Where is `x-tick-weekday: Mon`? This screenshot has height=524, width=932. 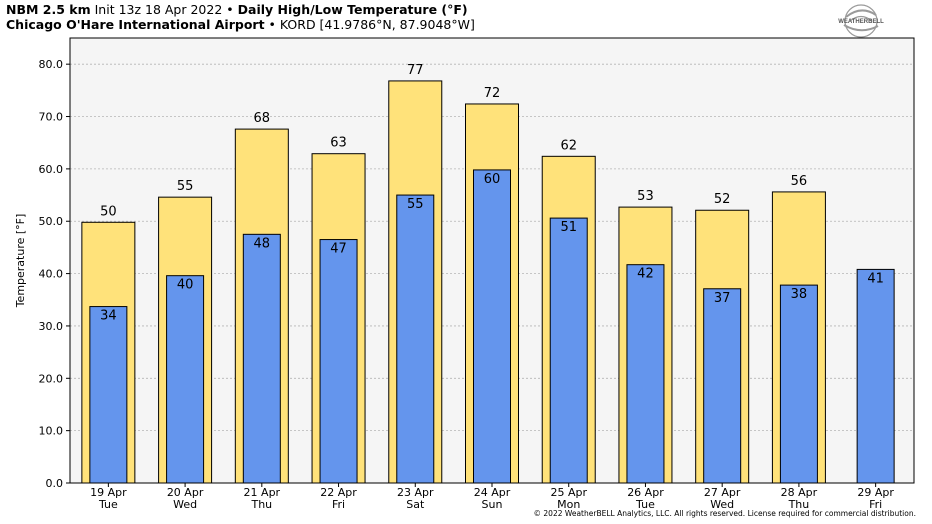 x-tick-weekday: Mon is located at coordinates (568, 504).